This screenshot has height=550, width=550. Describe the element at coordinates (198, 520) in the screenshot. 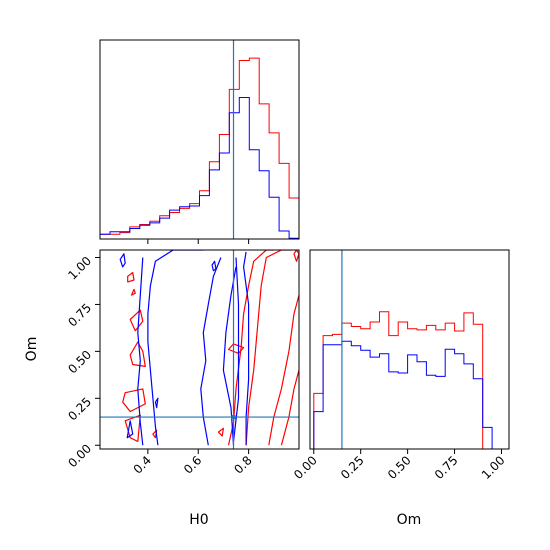

I see `x-axis-label-h0: H0` at that location.